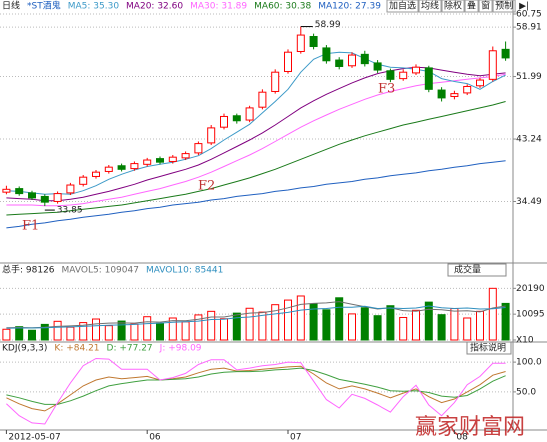  What do you see at coordinates (529, 202) in the screenshot?
I see `y-tick-label: 34.49` at bounding box center [529, 202].